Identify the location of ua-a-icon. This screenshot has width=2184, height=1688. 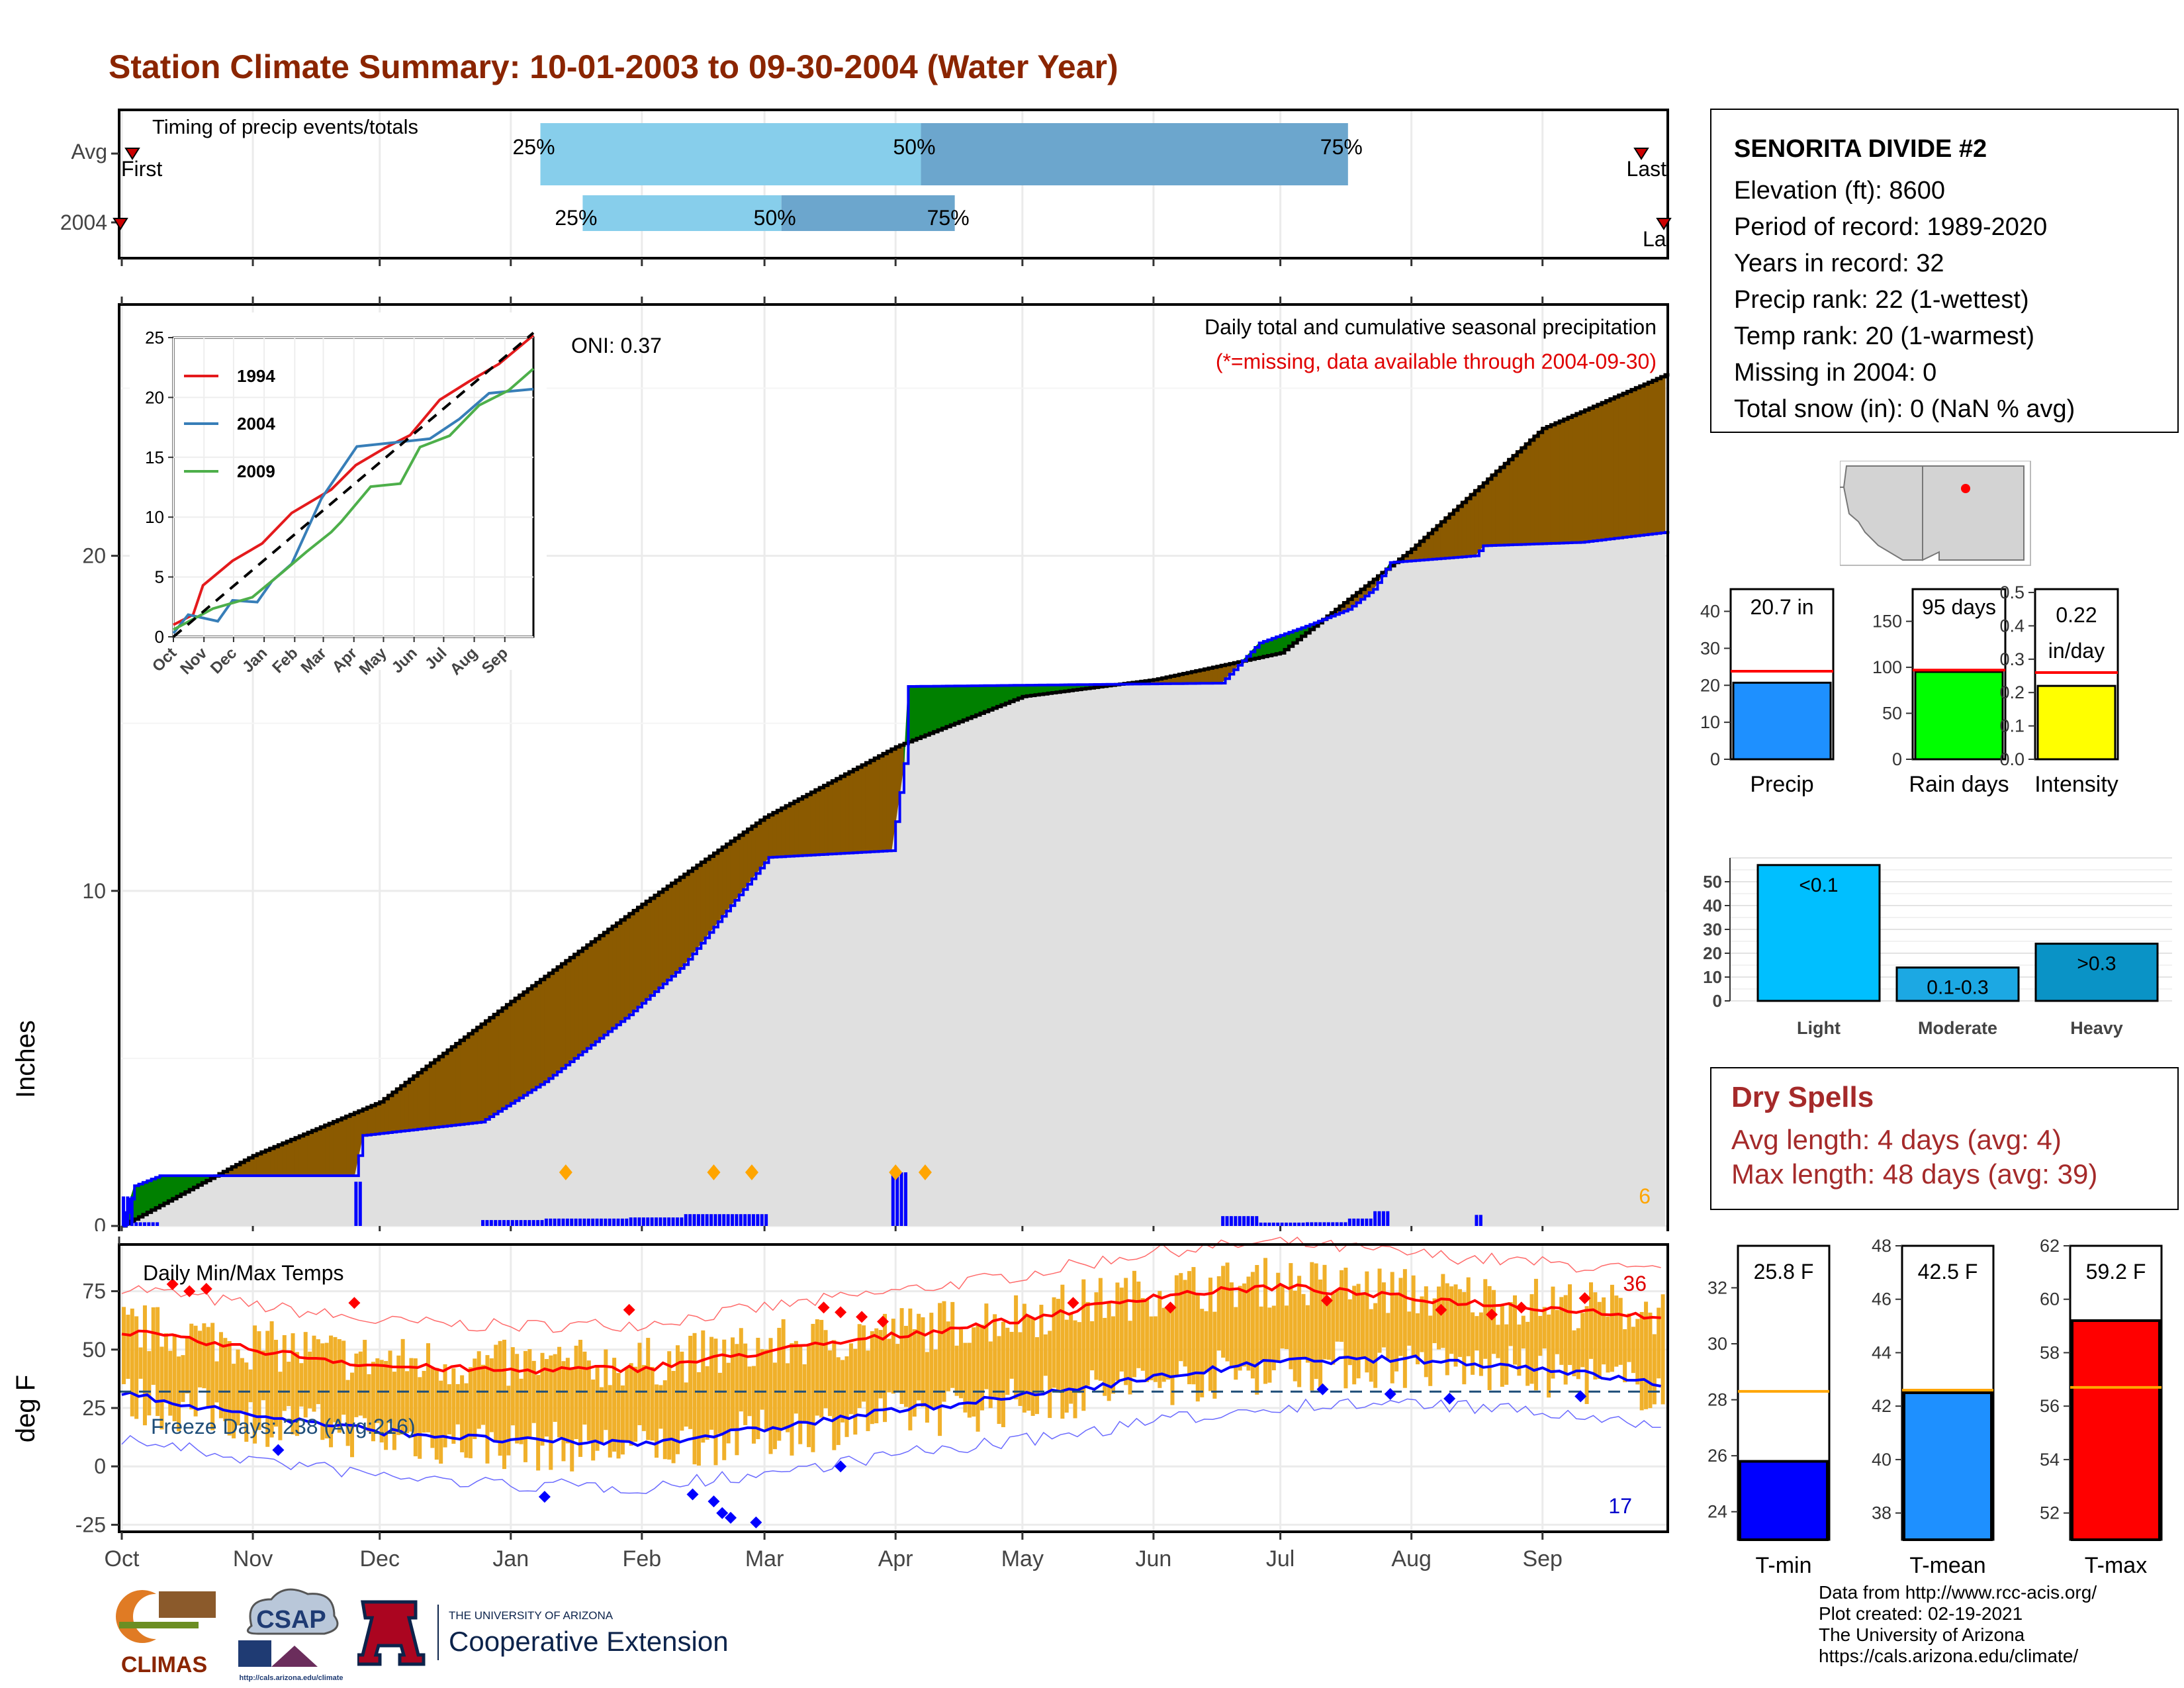
(392, 1633).